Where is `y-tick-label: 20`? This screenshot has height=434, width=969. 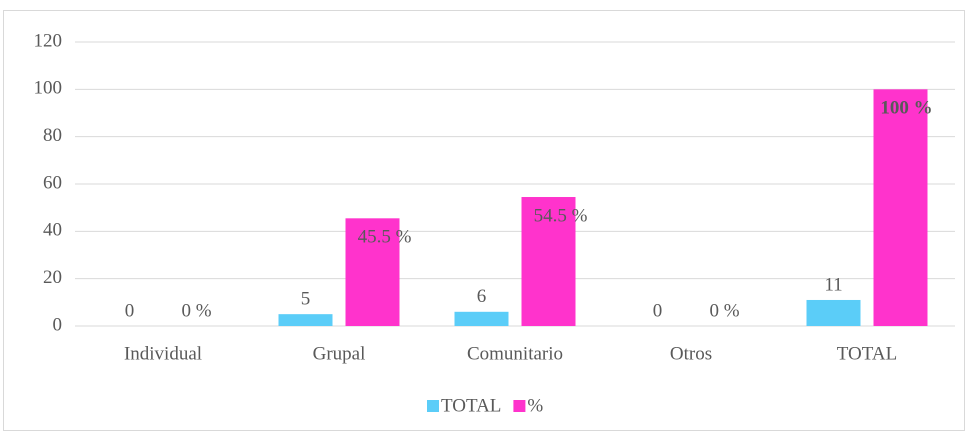
y-tick-label: 20 is located at coordinates (52, 277).